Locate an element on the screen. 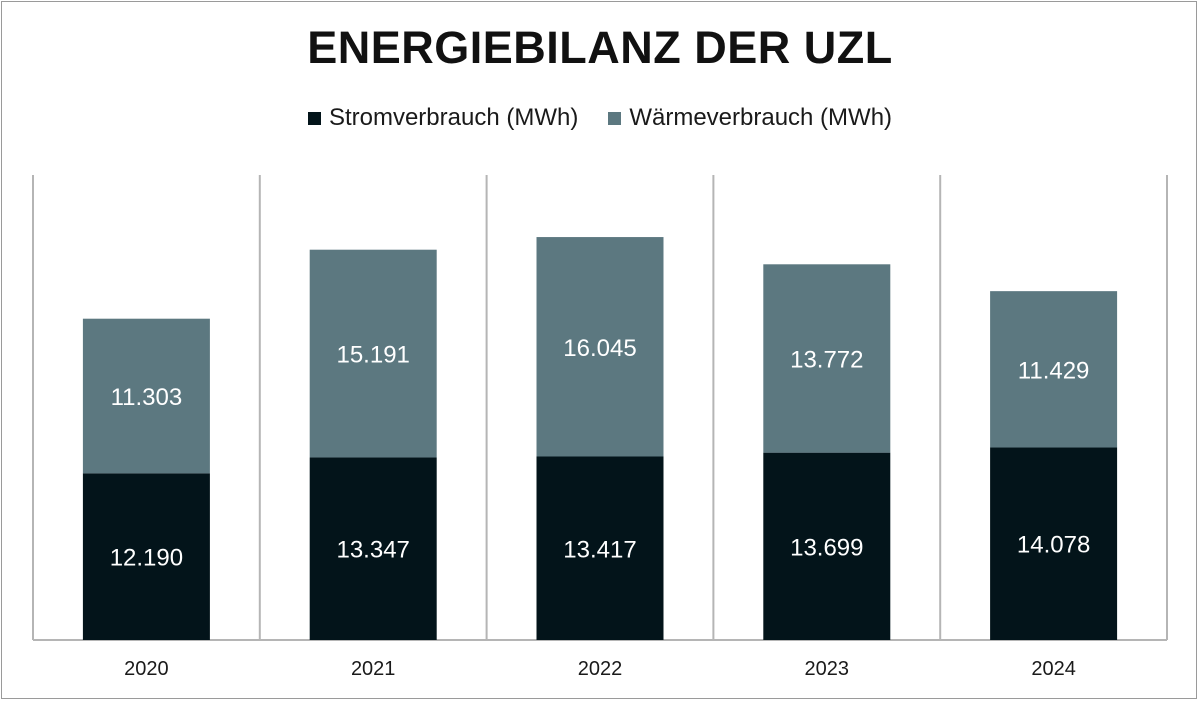 Image resolution: width=1200 pixels, height=702 pixels. x-tick-label: 2022 is located at coordinates (600, 669).